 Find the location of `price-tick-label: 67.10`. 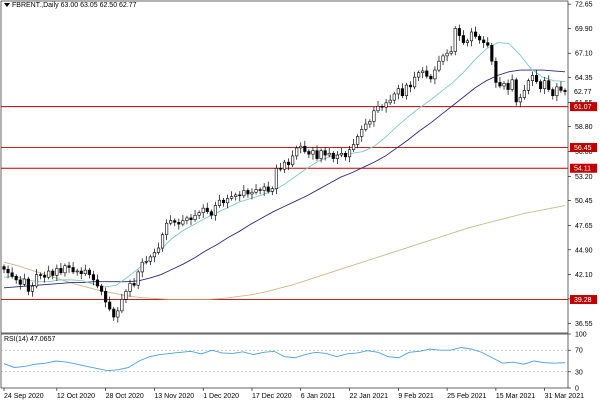

price-tick-label: 67.10 is located at coordinates (584, 54).